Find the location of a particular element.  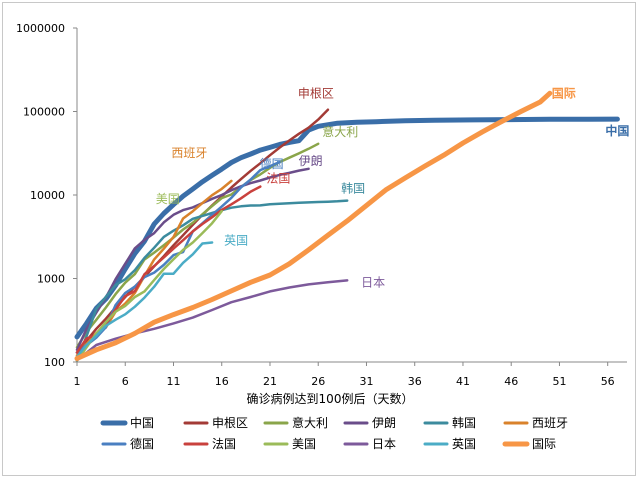

series-end-label: 法国 is located at coordinates (278, 179).